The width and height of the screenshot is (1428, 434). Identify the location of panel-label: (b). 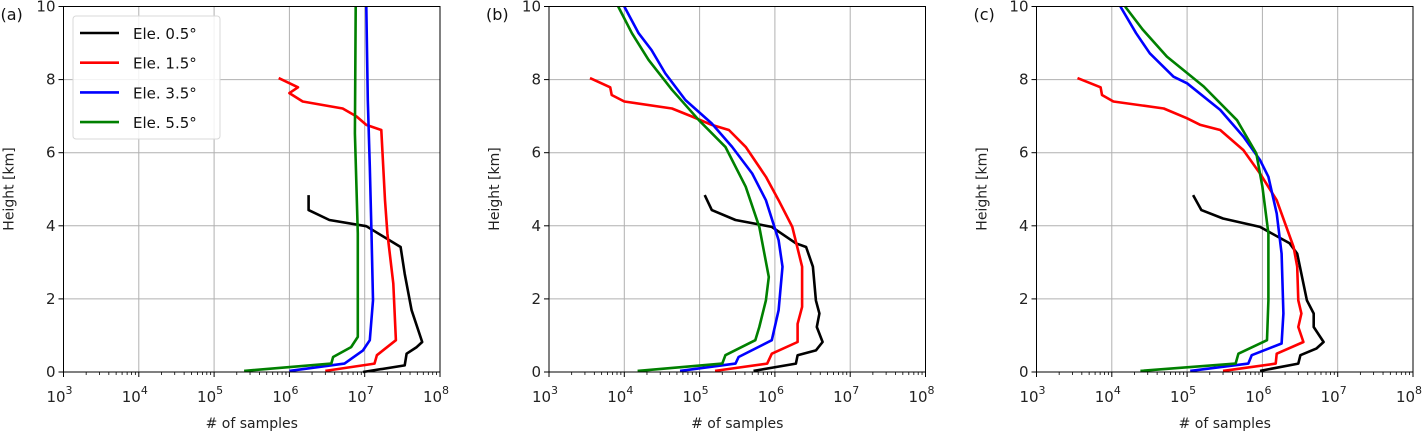
(497, 14).